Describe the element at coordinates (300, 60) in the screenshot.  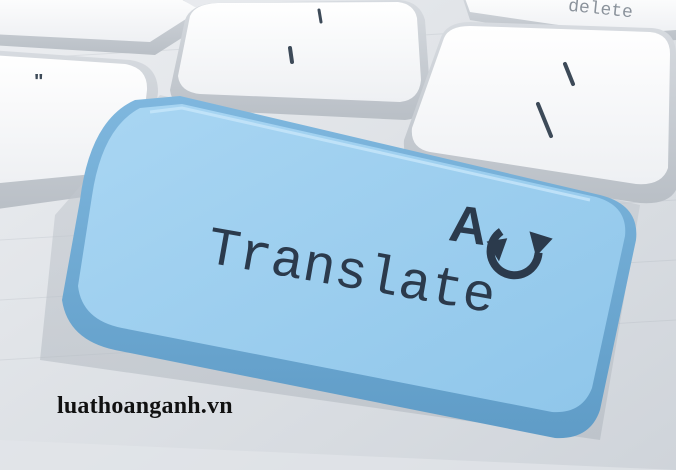
I see `key-top-middle` at that location.